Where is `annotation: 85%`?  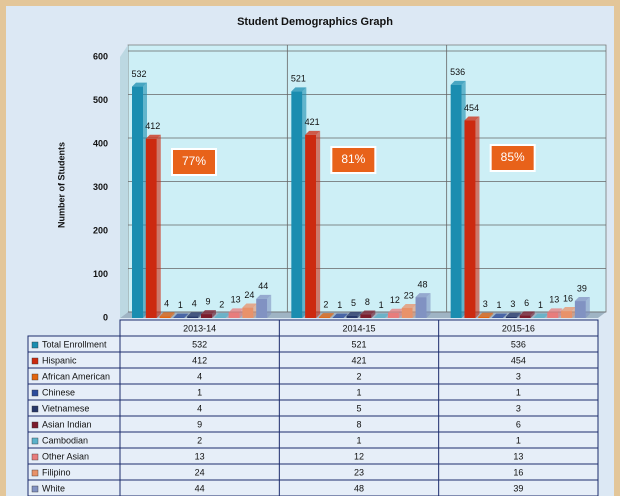
annotation: 85% is located at coordinates (513, 157).